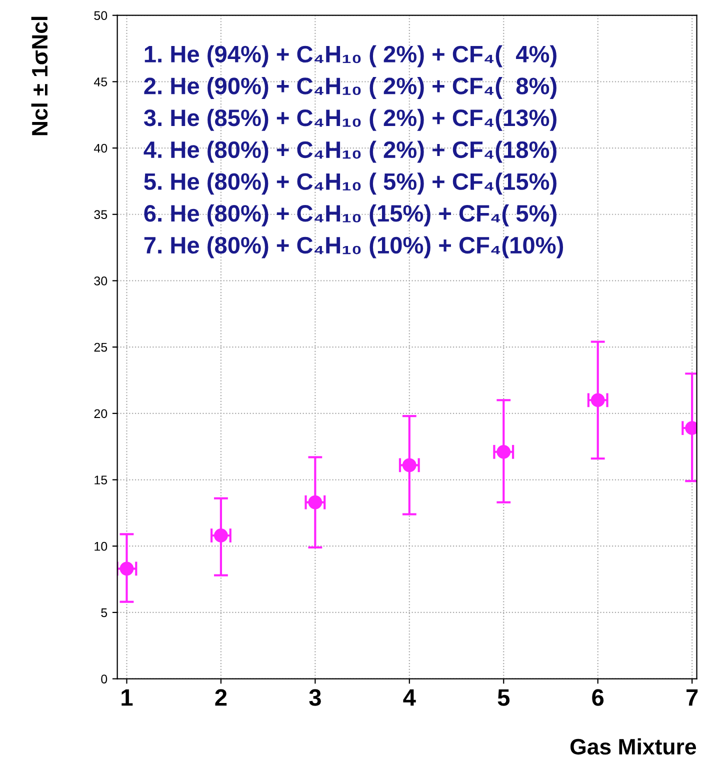  What do you see at coordinates (598, 697) in the screenshot?
I see `x-tick-label: 6` at bounding box center [598, 697].